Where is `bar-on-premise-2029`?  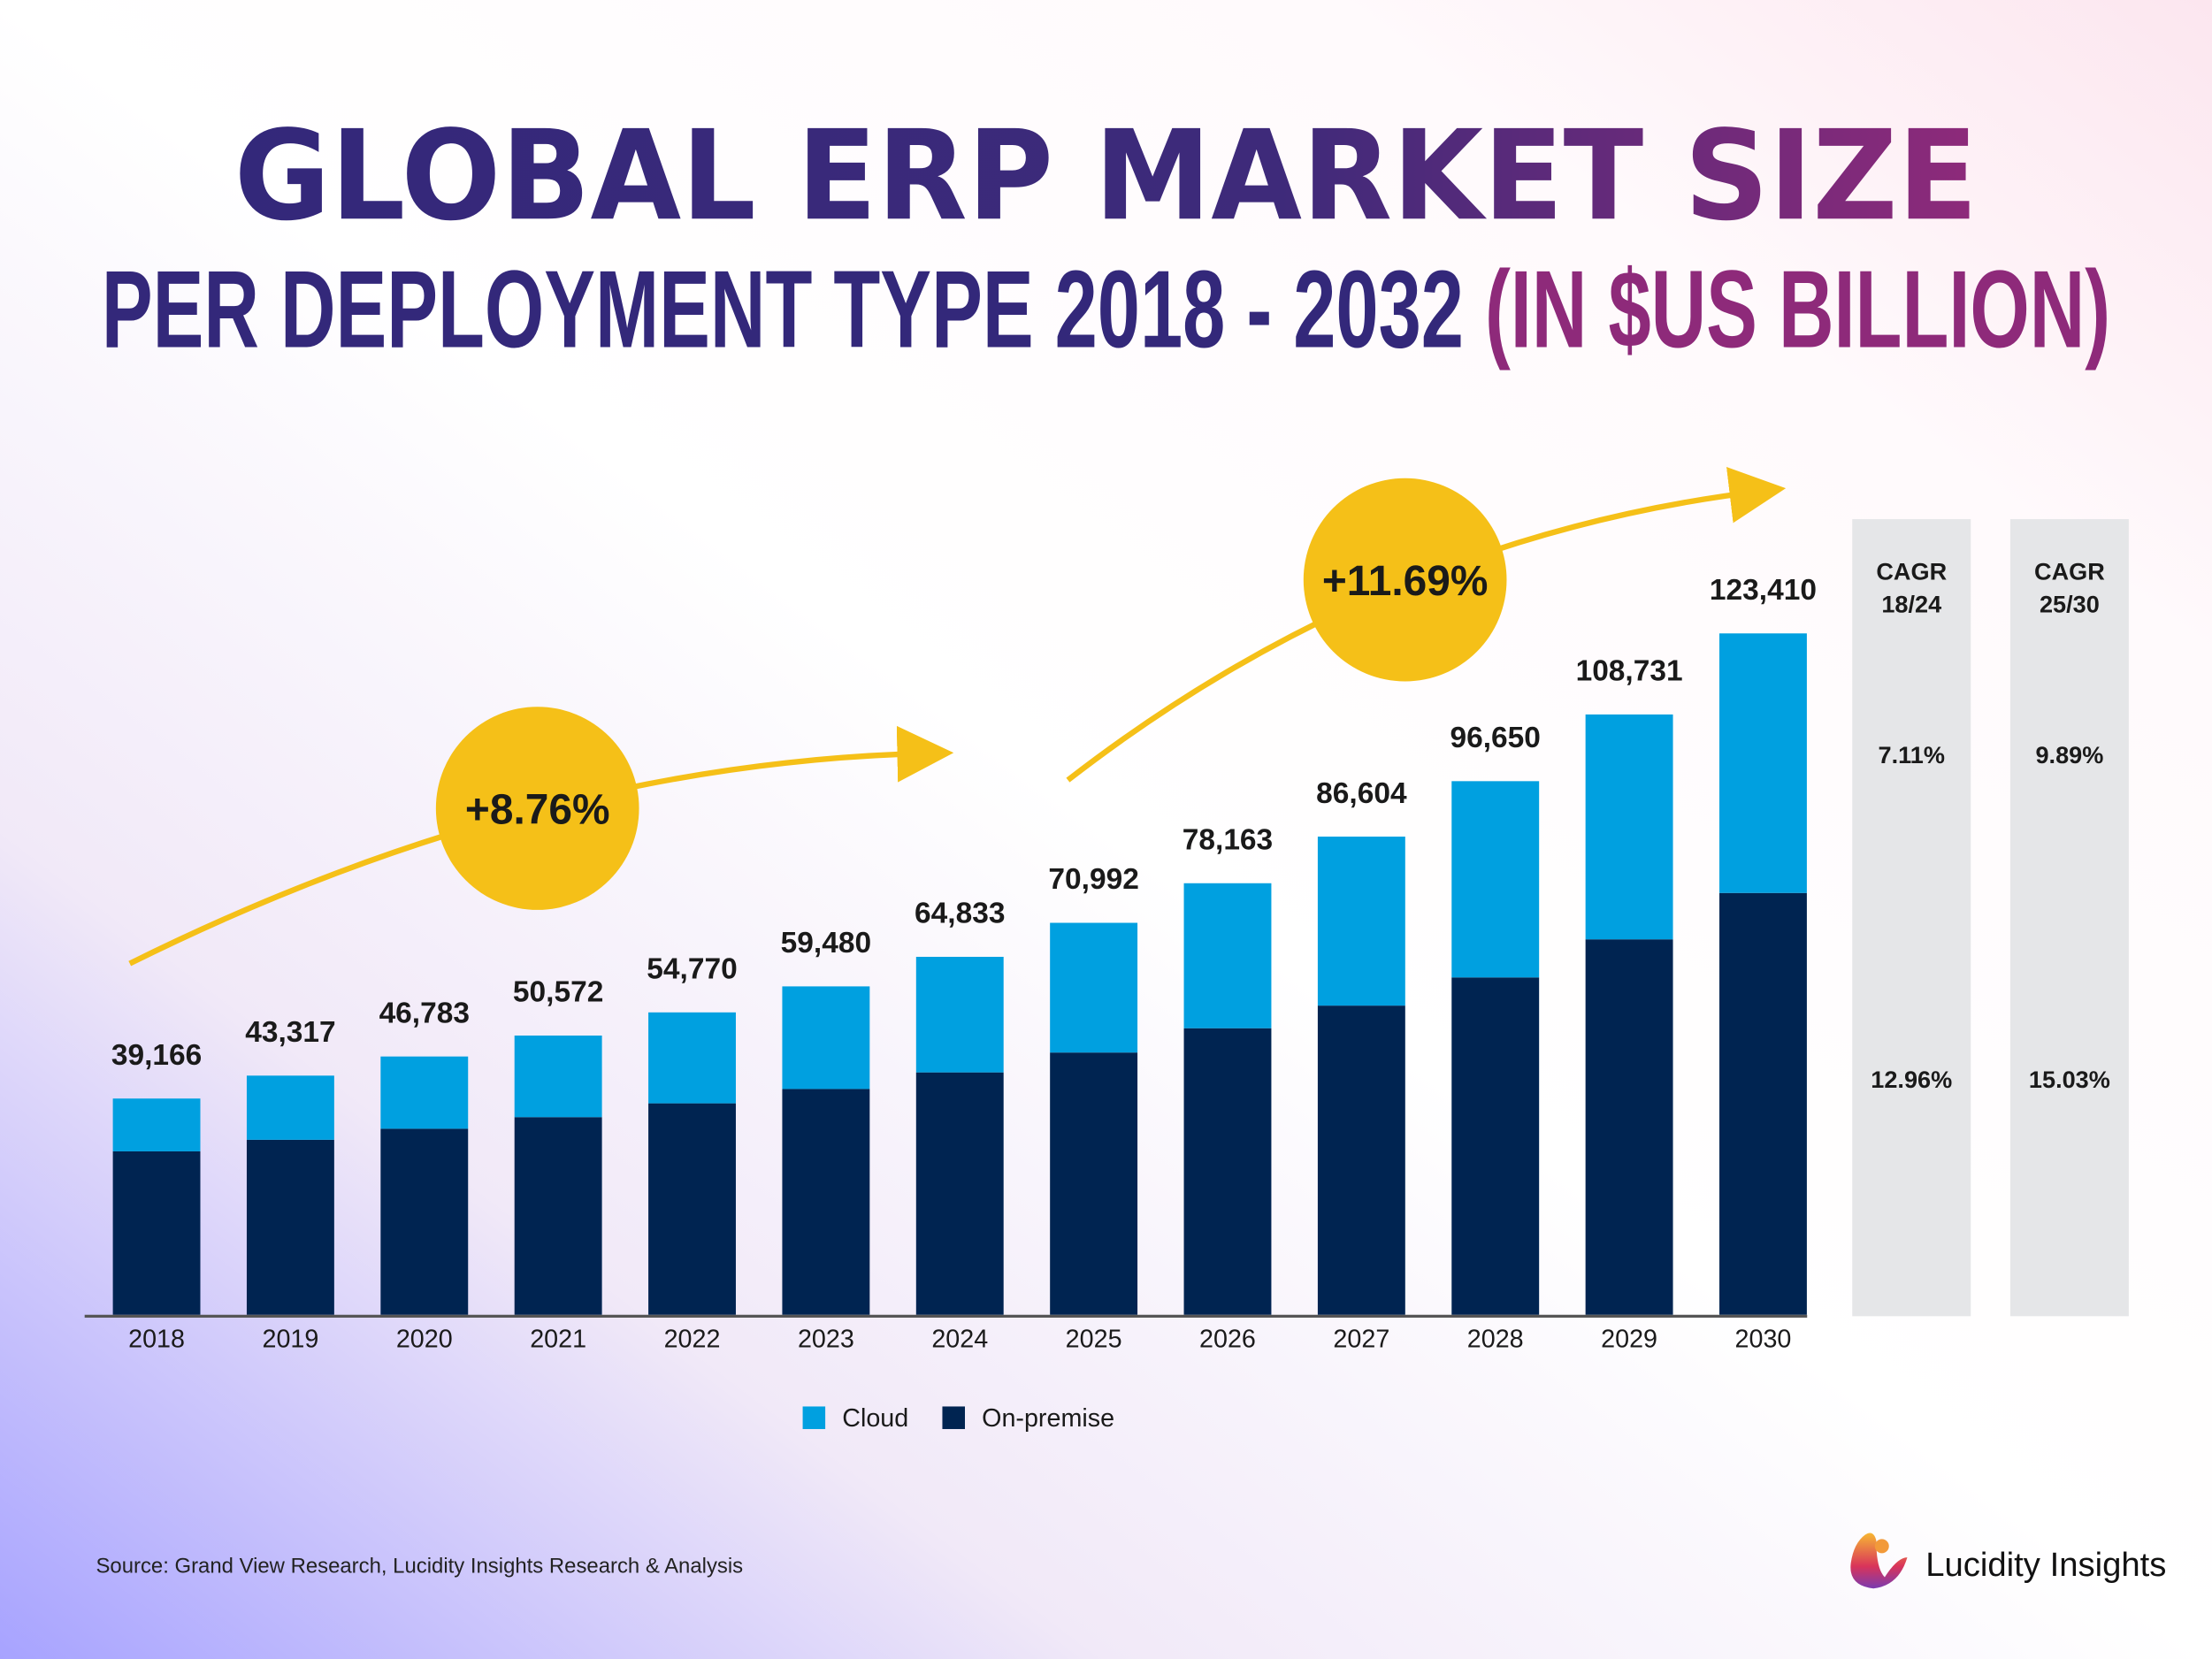 bar-on-premise-2029 is located at coordinates (1629, 1127).